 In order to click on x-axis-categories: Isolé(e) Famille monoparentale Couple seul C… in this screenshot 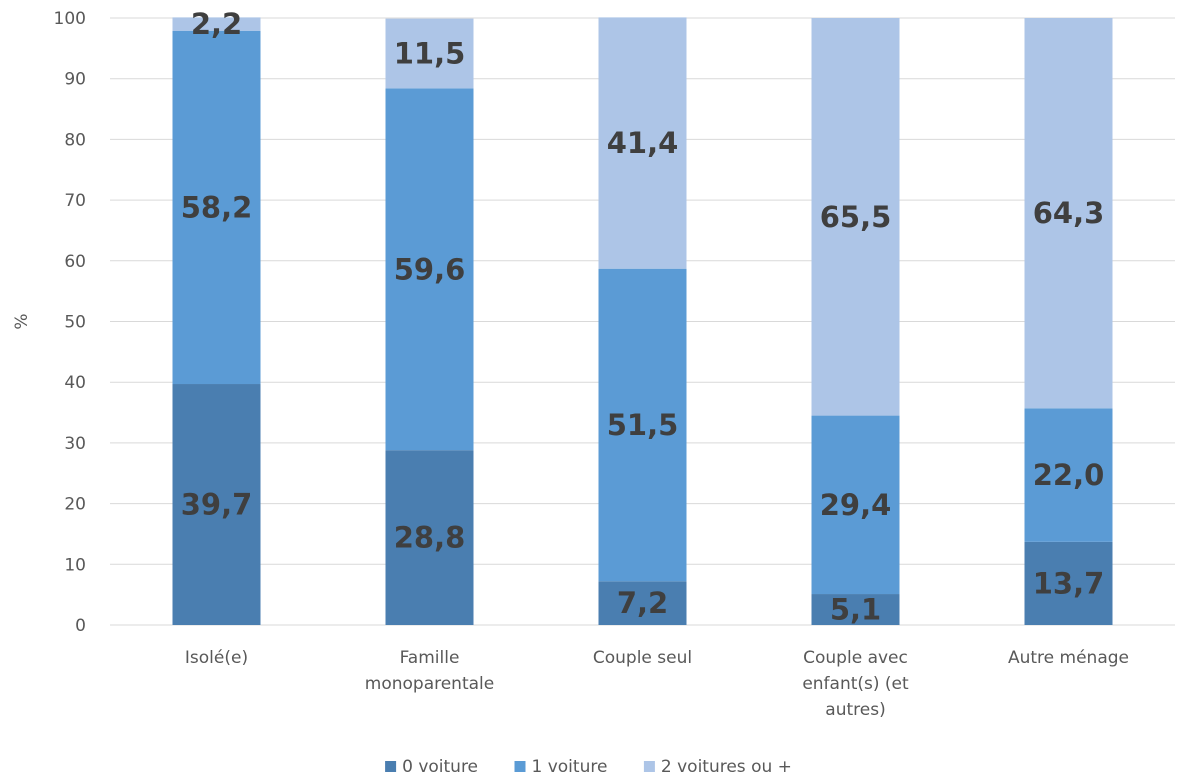, I will do `click(657, 684)`.